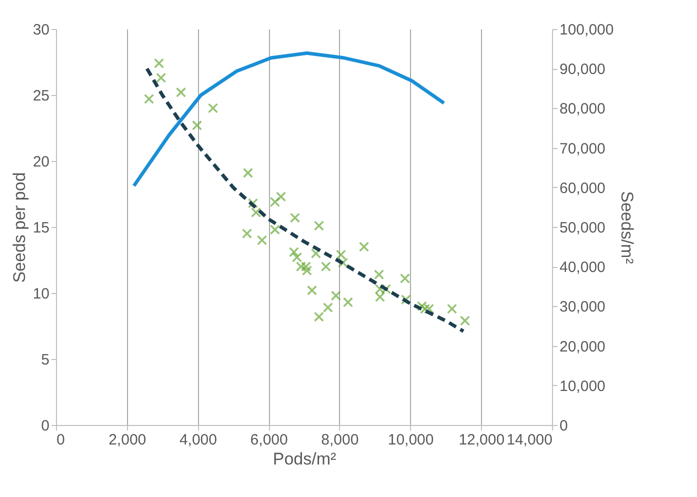  What do you see at coordinates (289, 119) in the screenshot?
I see `line-series` at bounding box center [289, 119].